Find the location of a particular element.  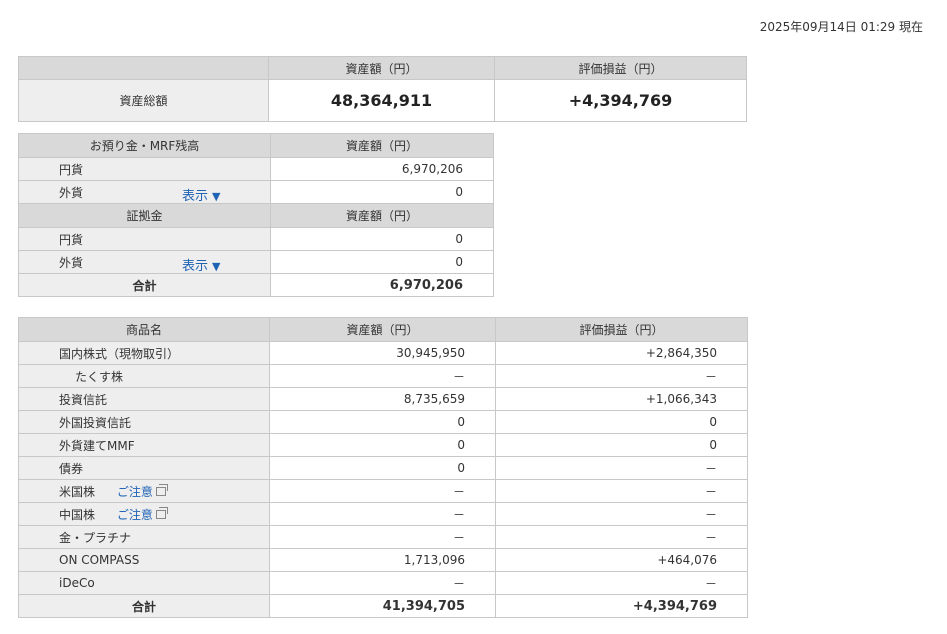

products-header-pl: 評価損益（円） is located at coordinates (621, 329).